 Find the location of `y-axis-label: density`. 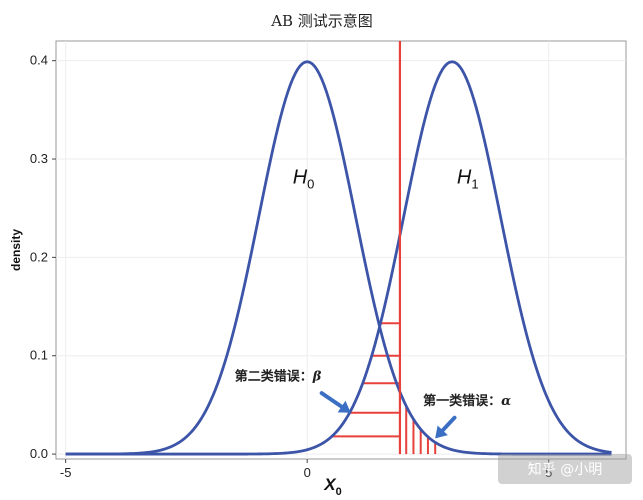

y-axis-label: density is located at coordinates (16, 250).